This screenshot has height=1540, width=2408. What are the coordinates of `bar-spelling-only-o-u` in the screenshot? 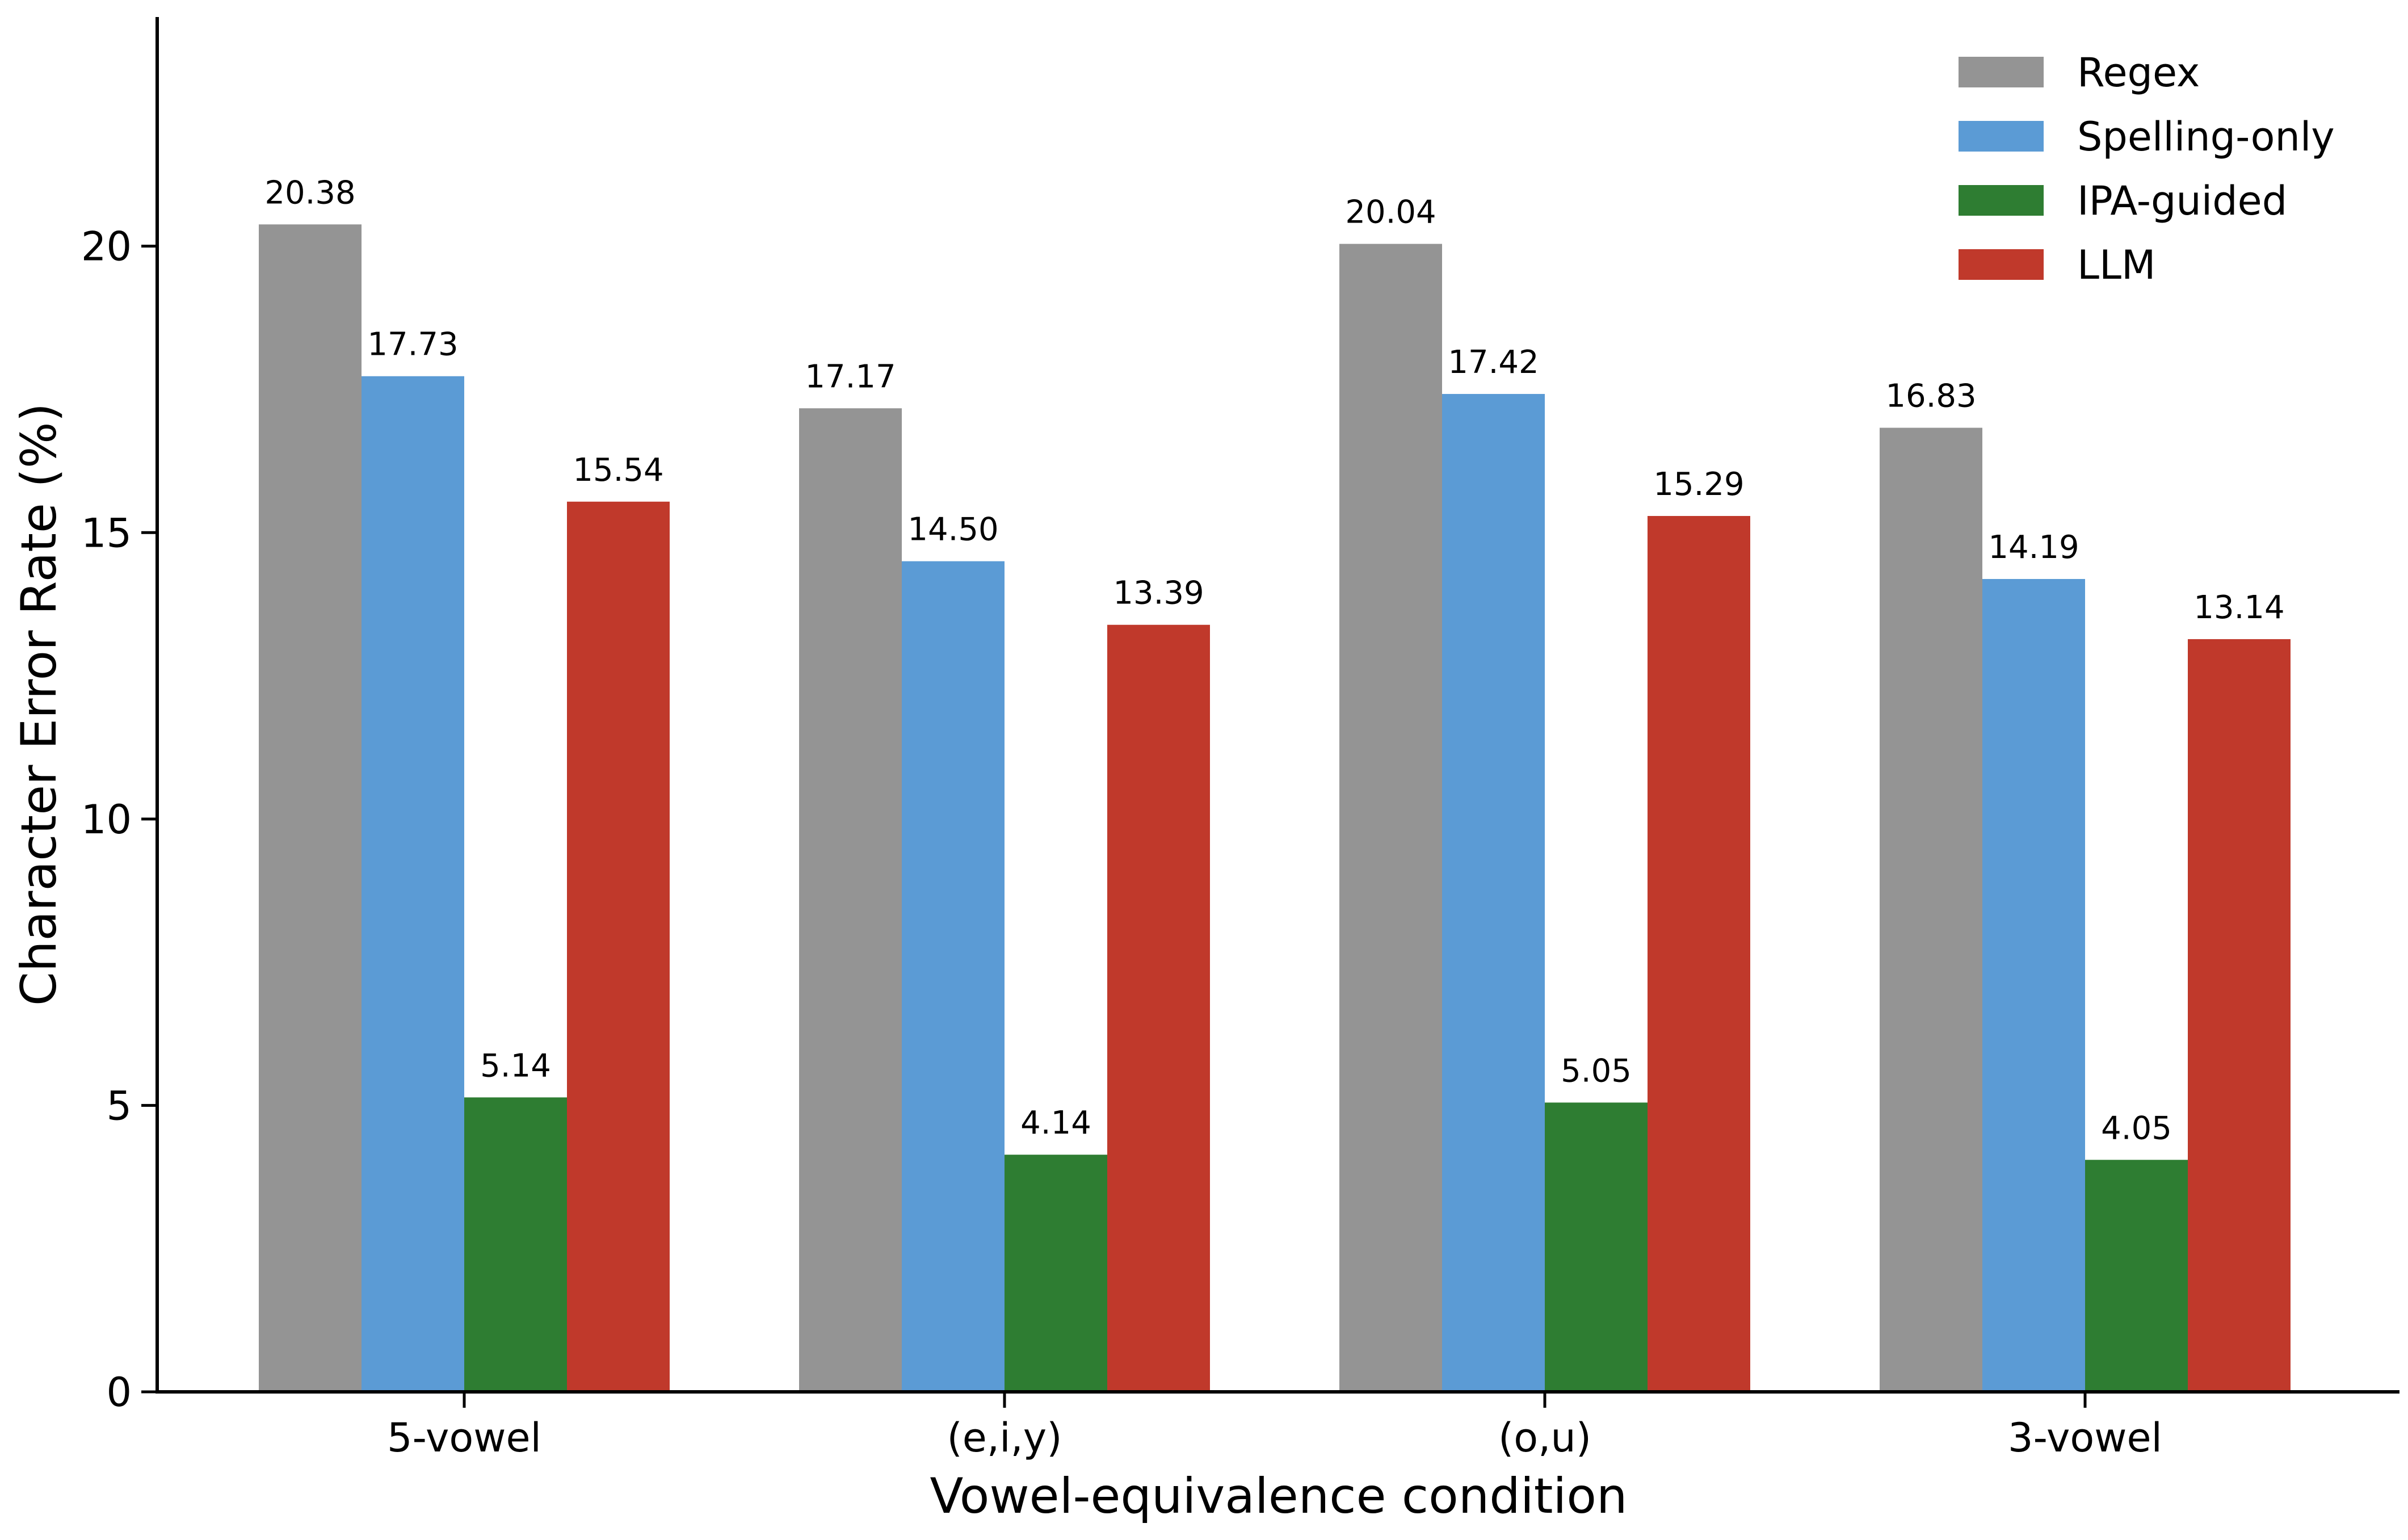 It's located at (1493, 893).